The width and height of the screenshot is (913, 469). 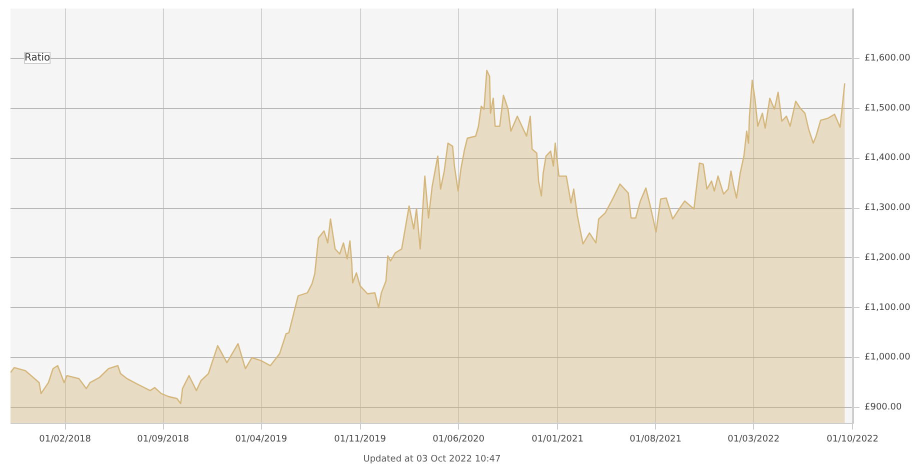 What do you see at coordinates (887, 307) in the screenshot?
I see `y-tick-label: £1,100.00` at bounding box center [887, 307].